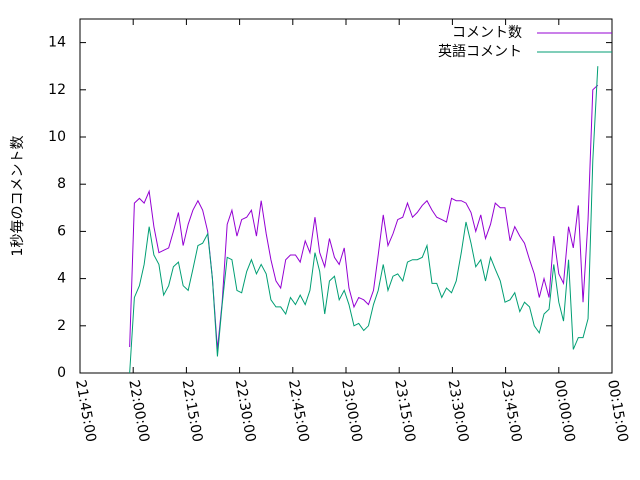  Describe the element at coordinates (564, 411) in the screenshot. I see `x-tick-label: 00:00:00` at that location.